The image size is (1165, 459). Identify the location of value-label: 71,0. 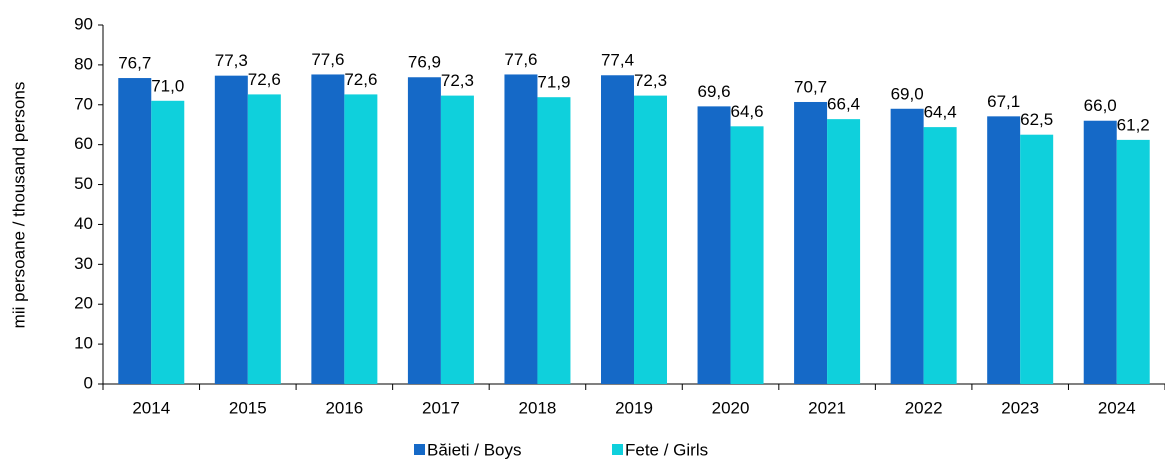
(167, 85).